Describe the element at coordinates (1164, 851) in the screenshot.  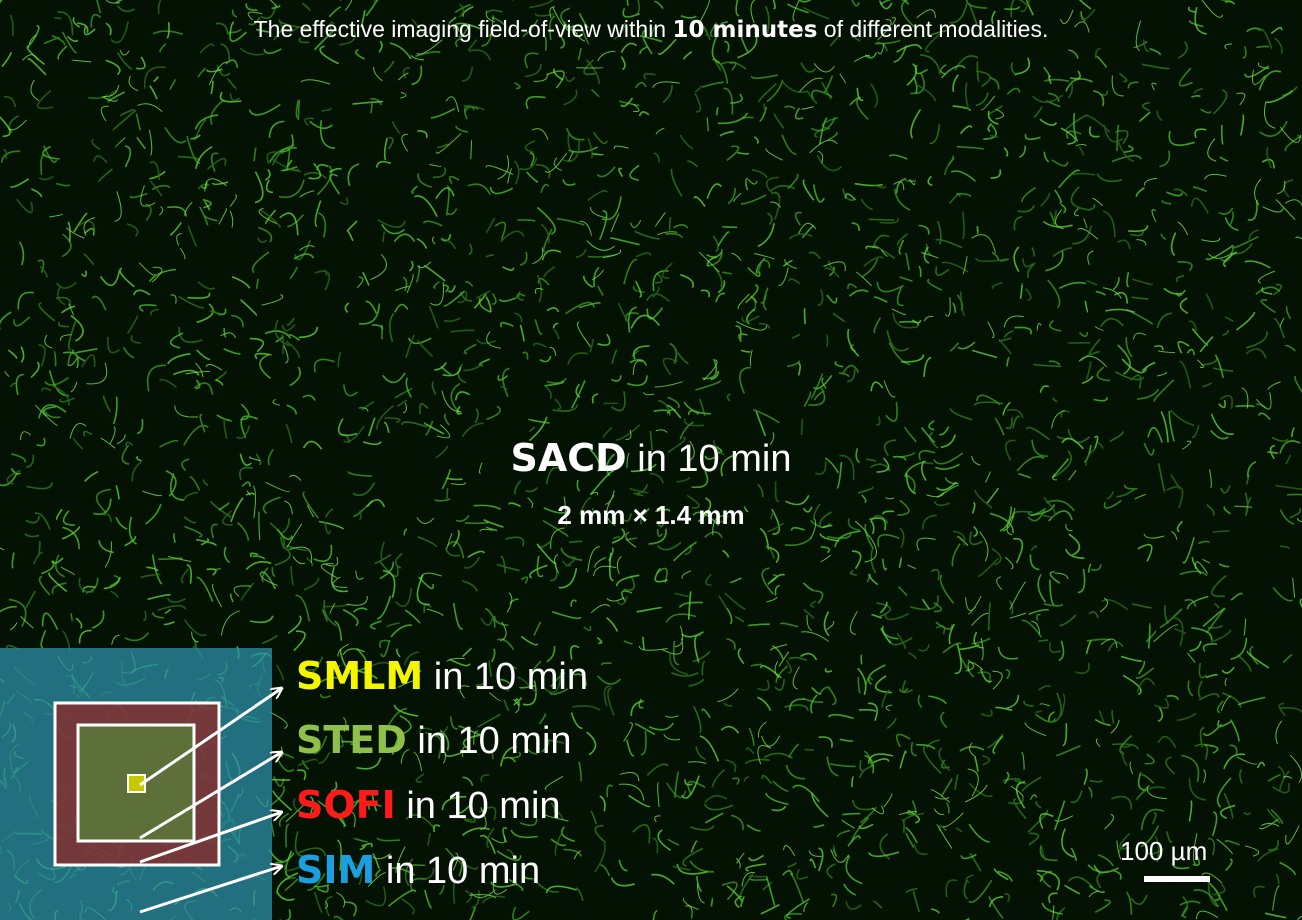
I see `scale-bar-label: 100 µm` at that location.